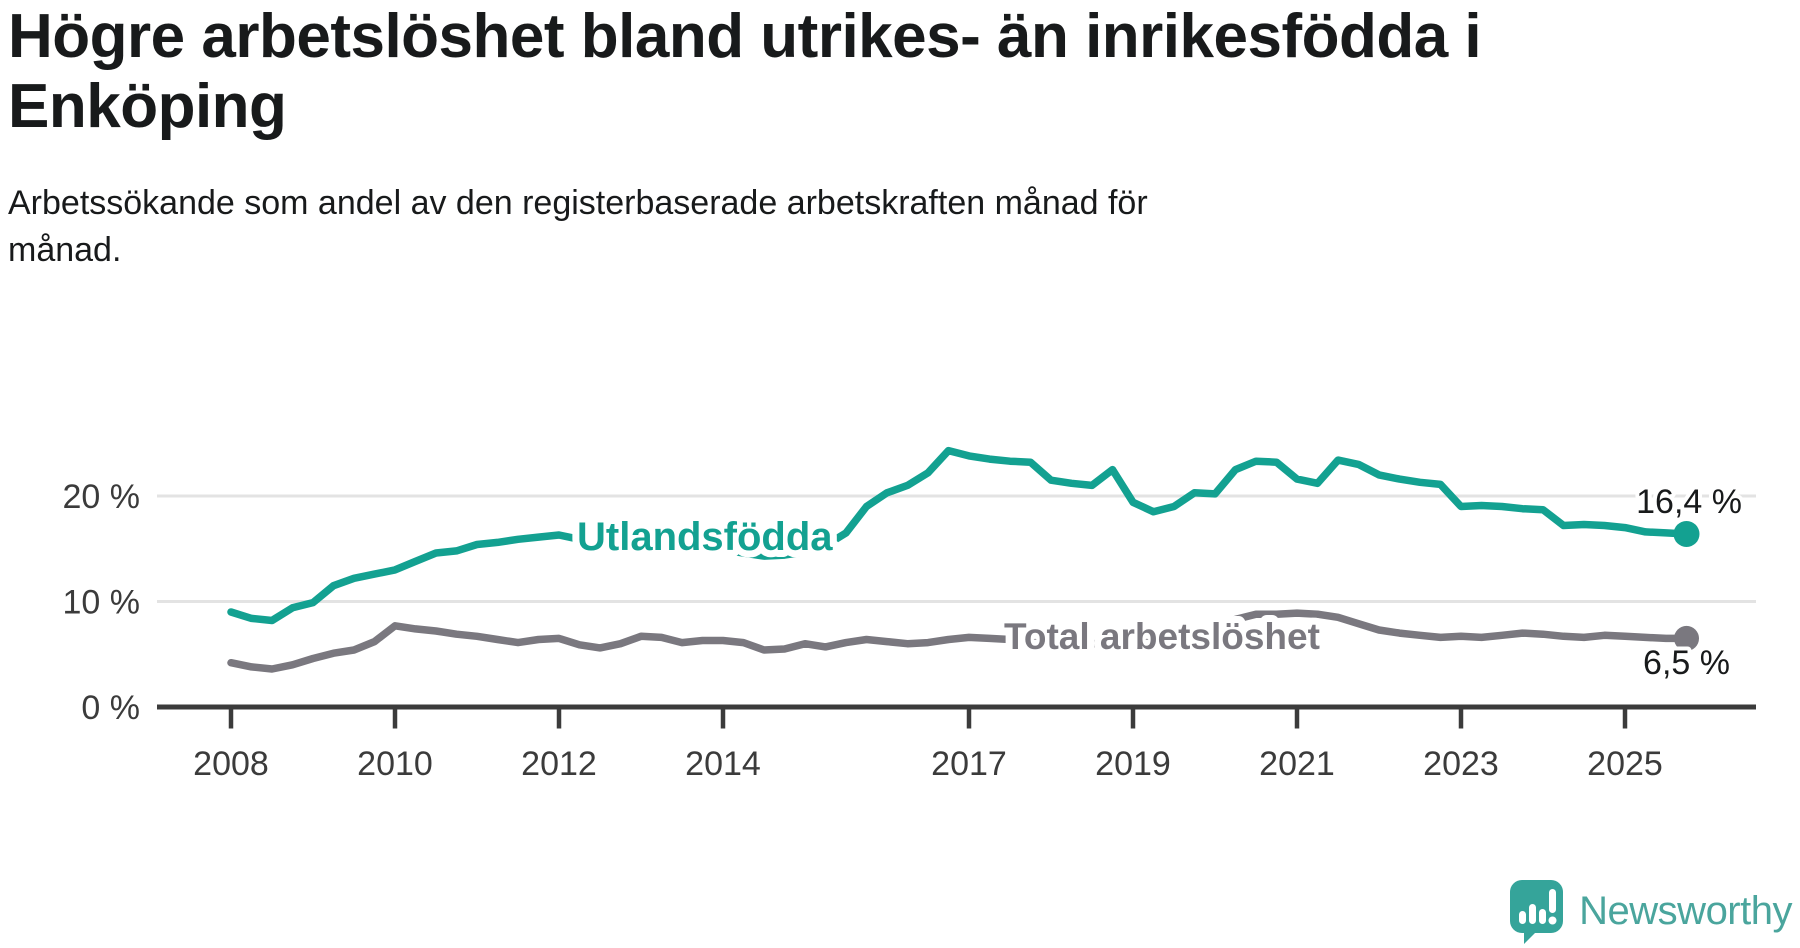  What do you see at coordinates (110, 708) in the screenshot?
I see `y-axis-label-0: 0 %` at bounding box center [110, 708].